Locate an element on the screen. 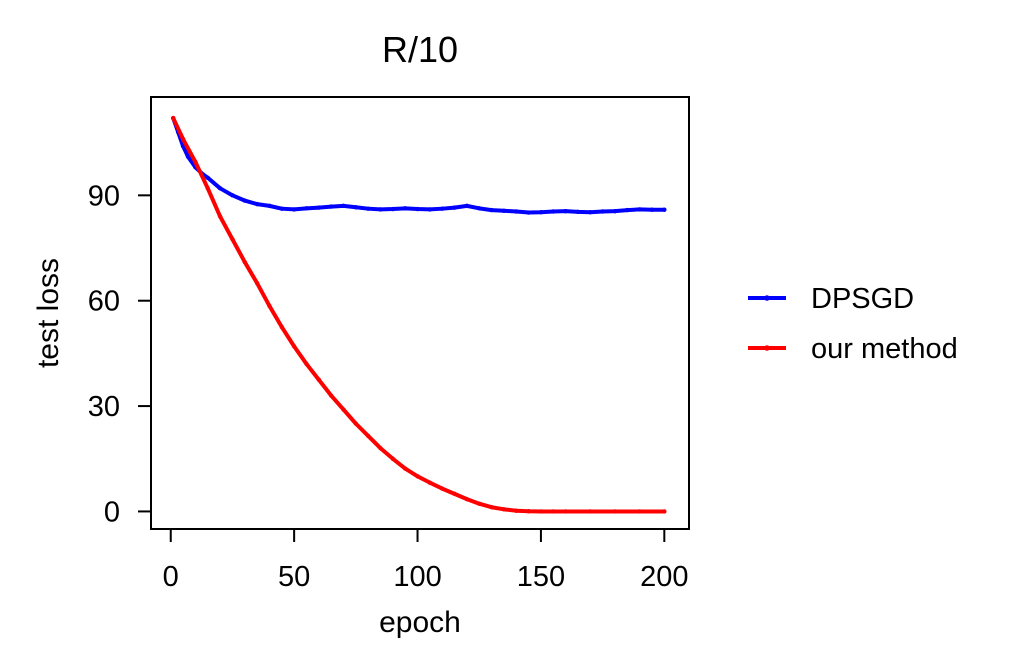 The height and width of the screenshot is (664, 1019). legend-label: DPSGD is located at coordinates (862, 299).